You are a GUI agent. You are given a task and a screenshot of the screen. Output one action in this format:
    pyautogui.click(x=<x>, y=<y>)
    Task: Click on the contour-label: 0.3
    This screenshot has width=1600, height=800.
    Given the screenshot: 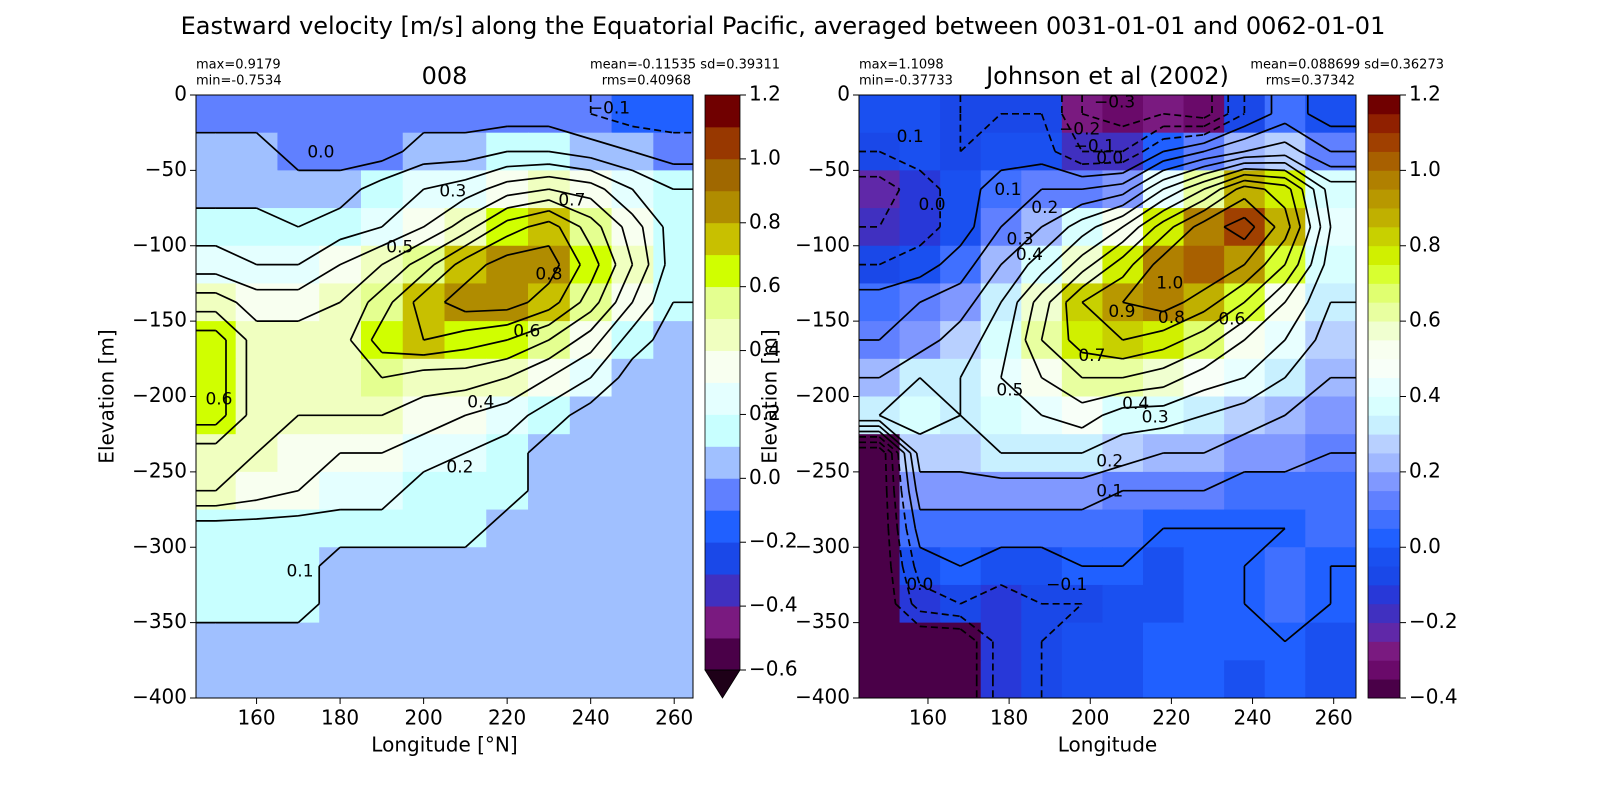 What is the action you would take?
    pyautogui.click(x=1020, y=240)
    